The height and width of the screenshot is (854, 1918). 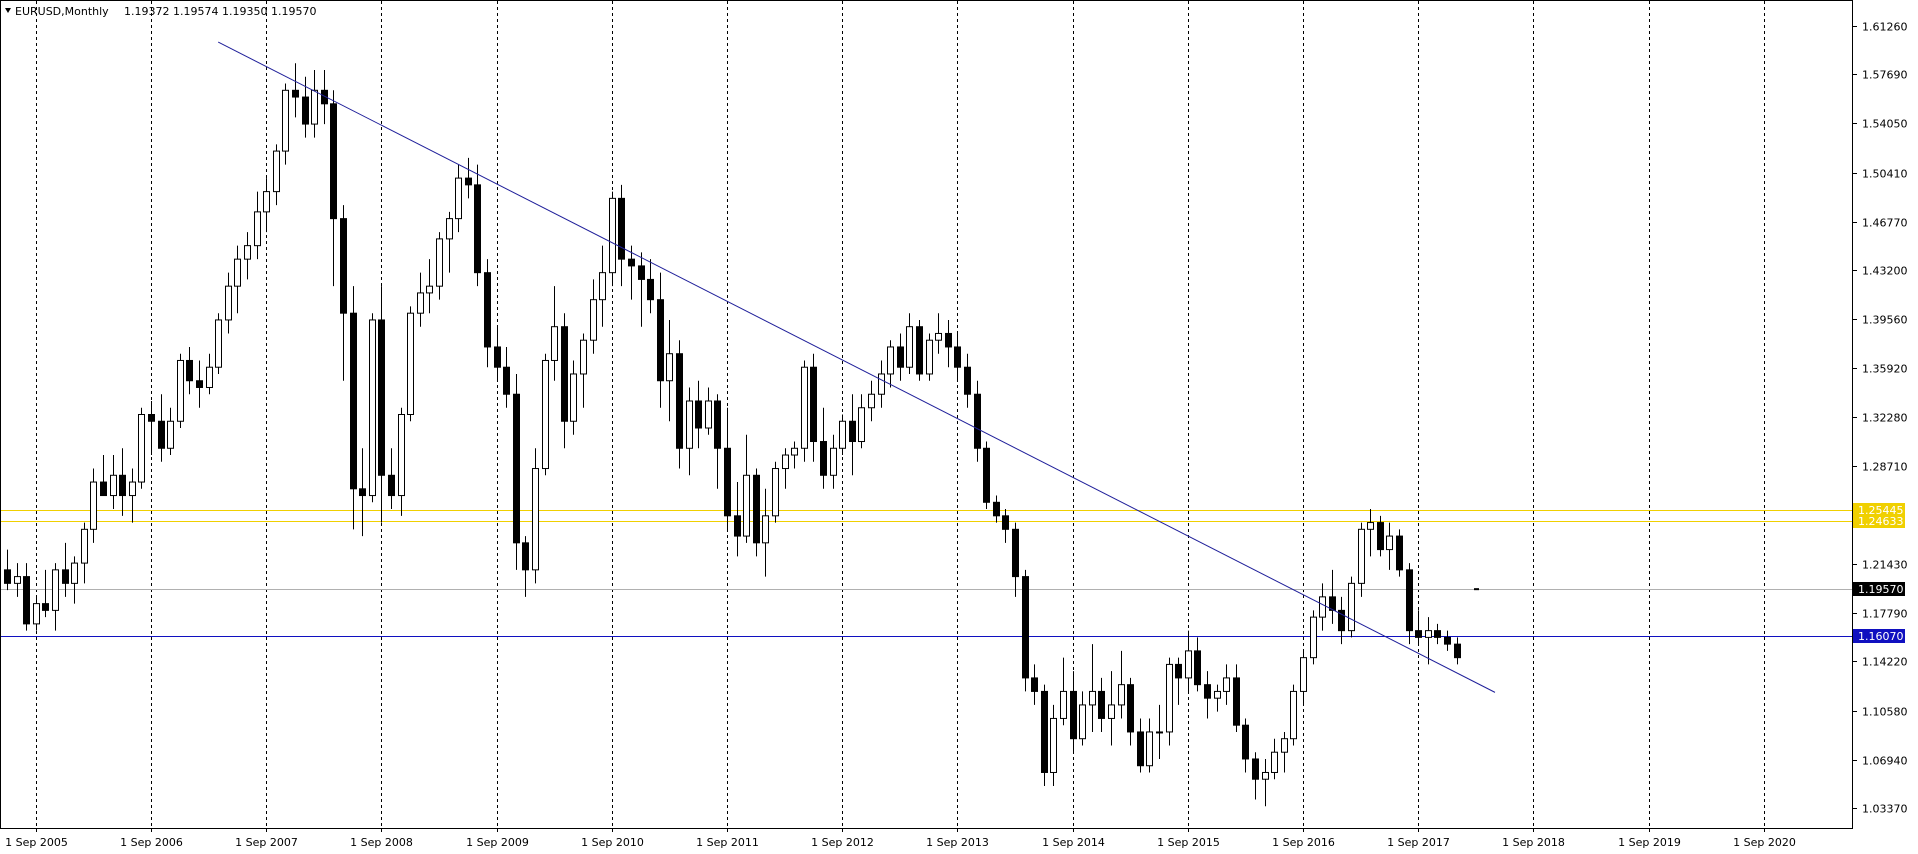 I want to click on price-tick-label: 1.28710, so click(x=1885, y=467).